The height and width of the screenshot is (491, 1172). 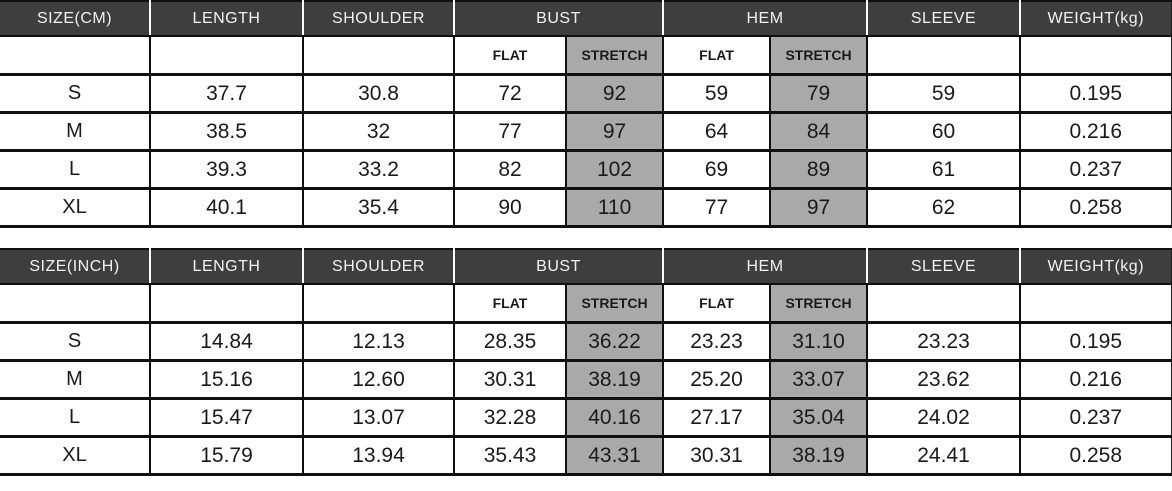 I want to click on sleeve-value: 23.23, so click(x=944, y=341).